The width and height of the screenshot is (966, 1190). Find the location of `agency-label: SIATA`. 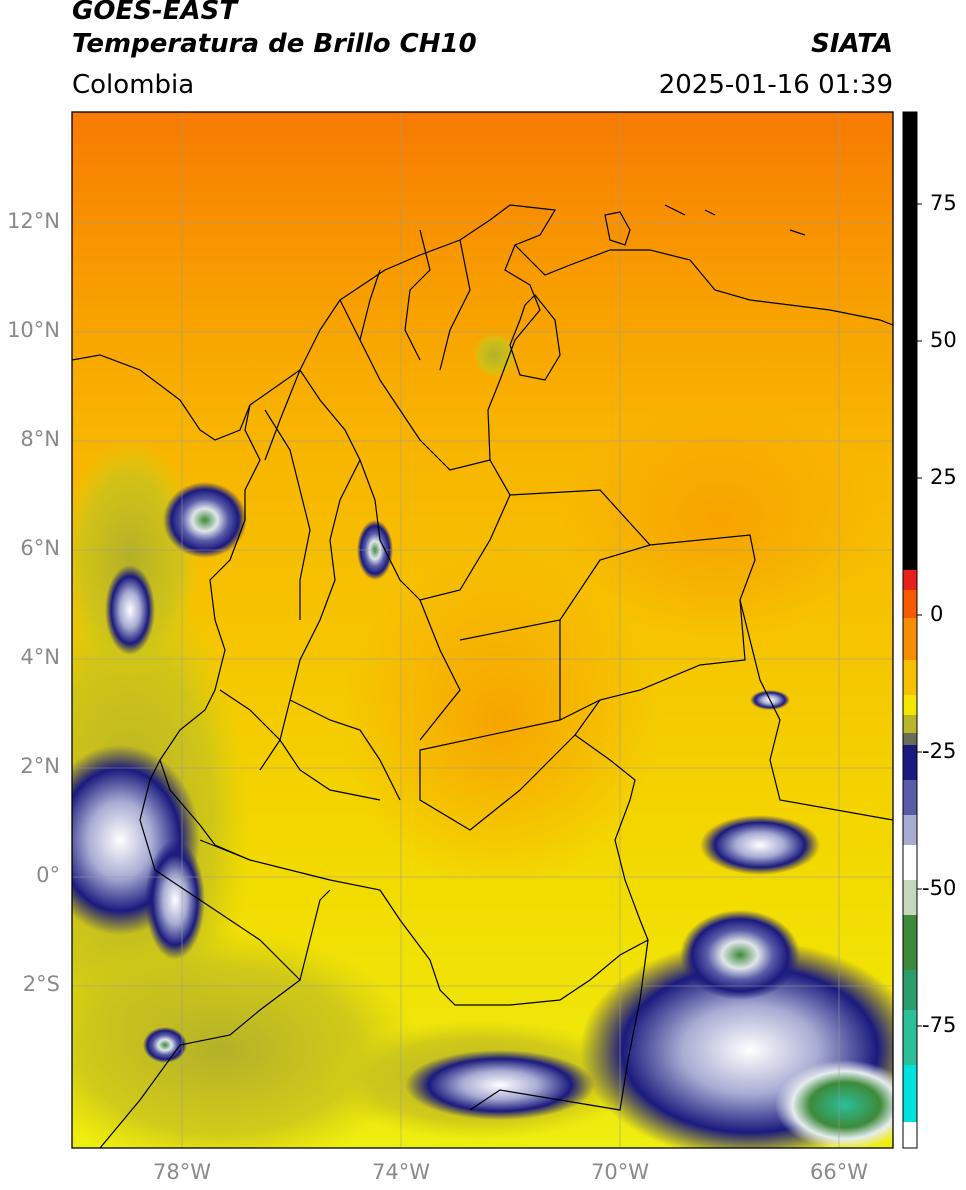

agency-label: SIATA is located at coordinates (852, 44).